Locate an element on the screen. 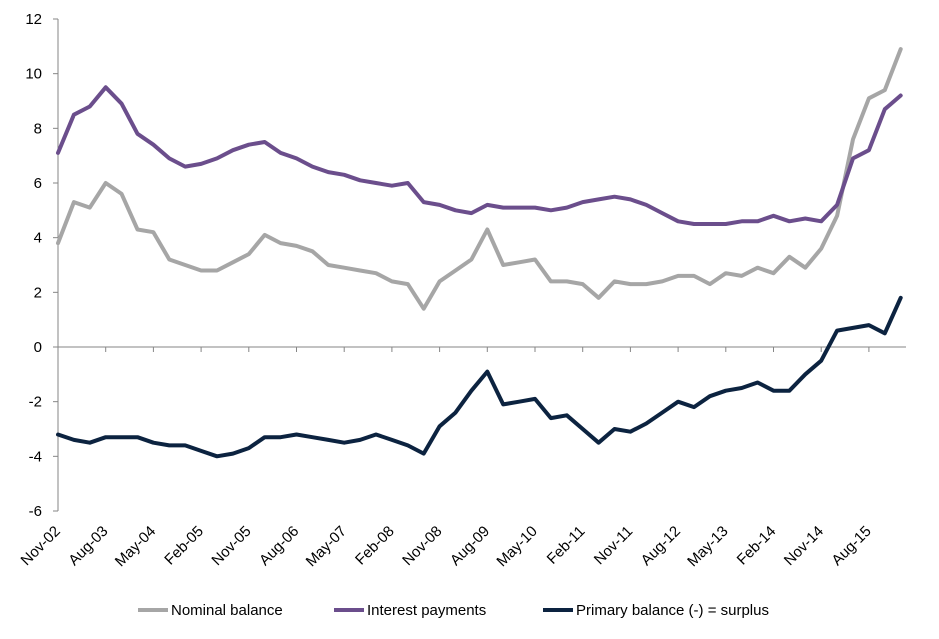 The width and height of the screenshot is (939, 639). y-tick-label: 2 is located at coordinates (38, 292).